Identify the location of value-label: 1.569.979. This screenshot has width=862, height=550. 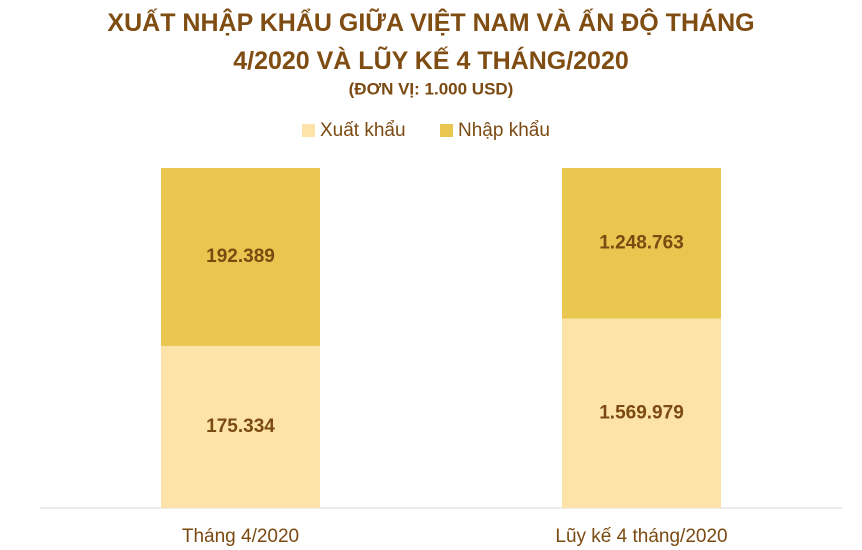
(641, 412).